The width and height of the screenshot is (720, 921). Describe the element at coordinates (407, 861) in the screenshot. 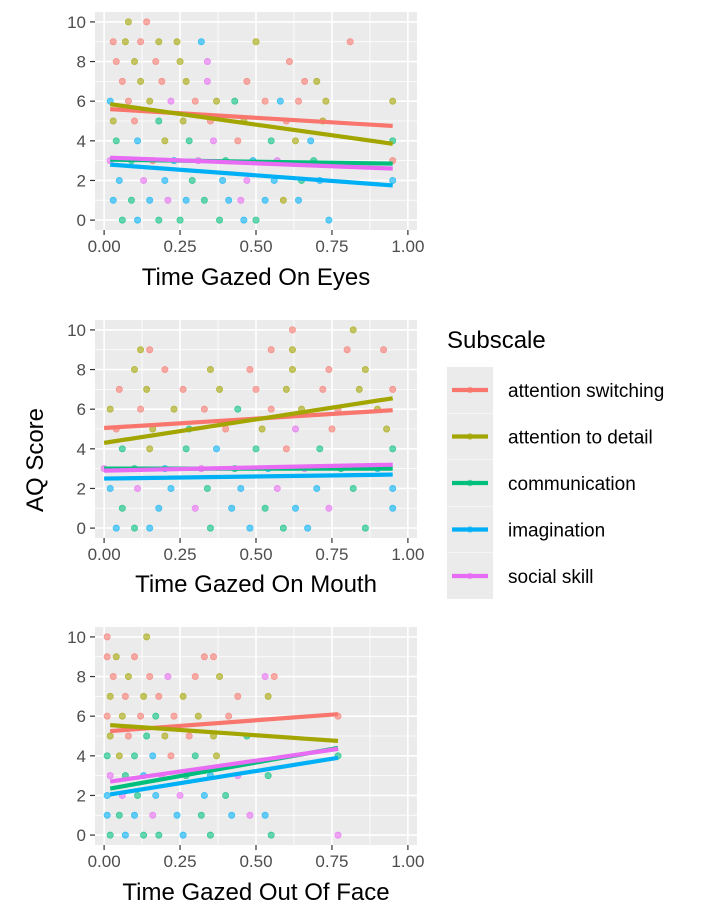

I see `x-tick-label: 1.00` at that location.